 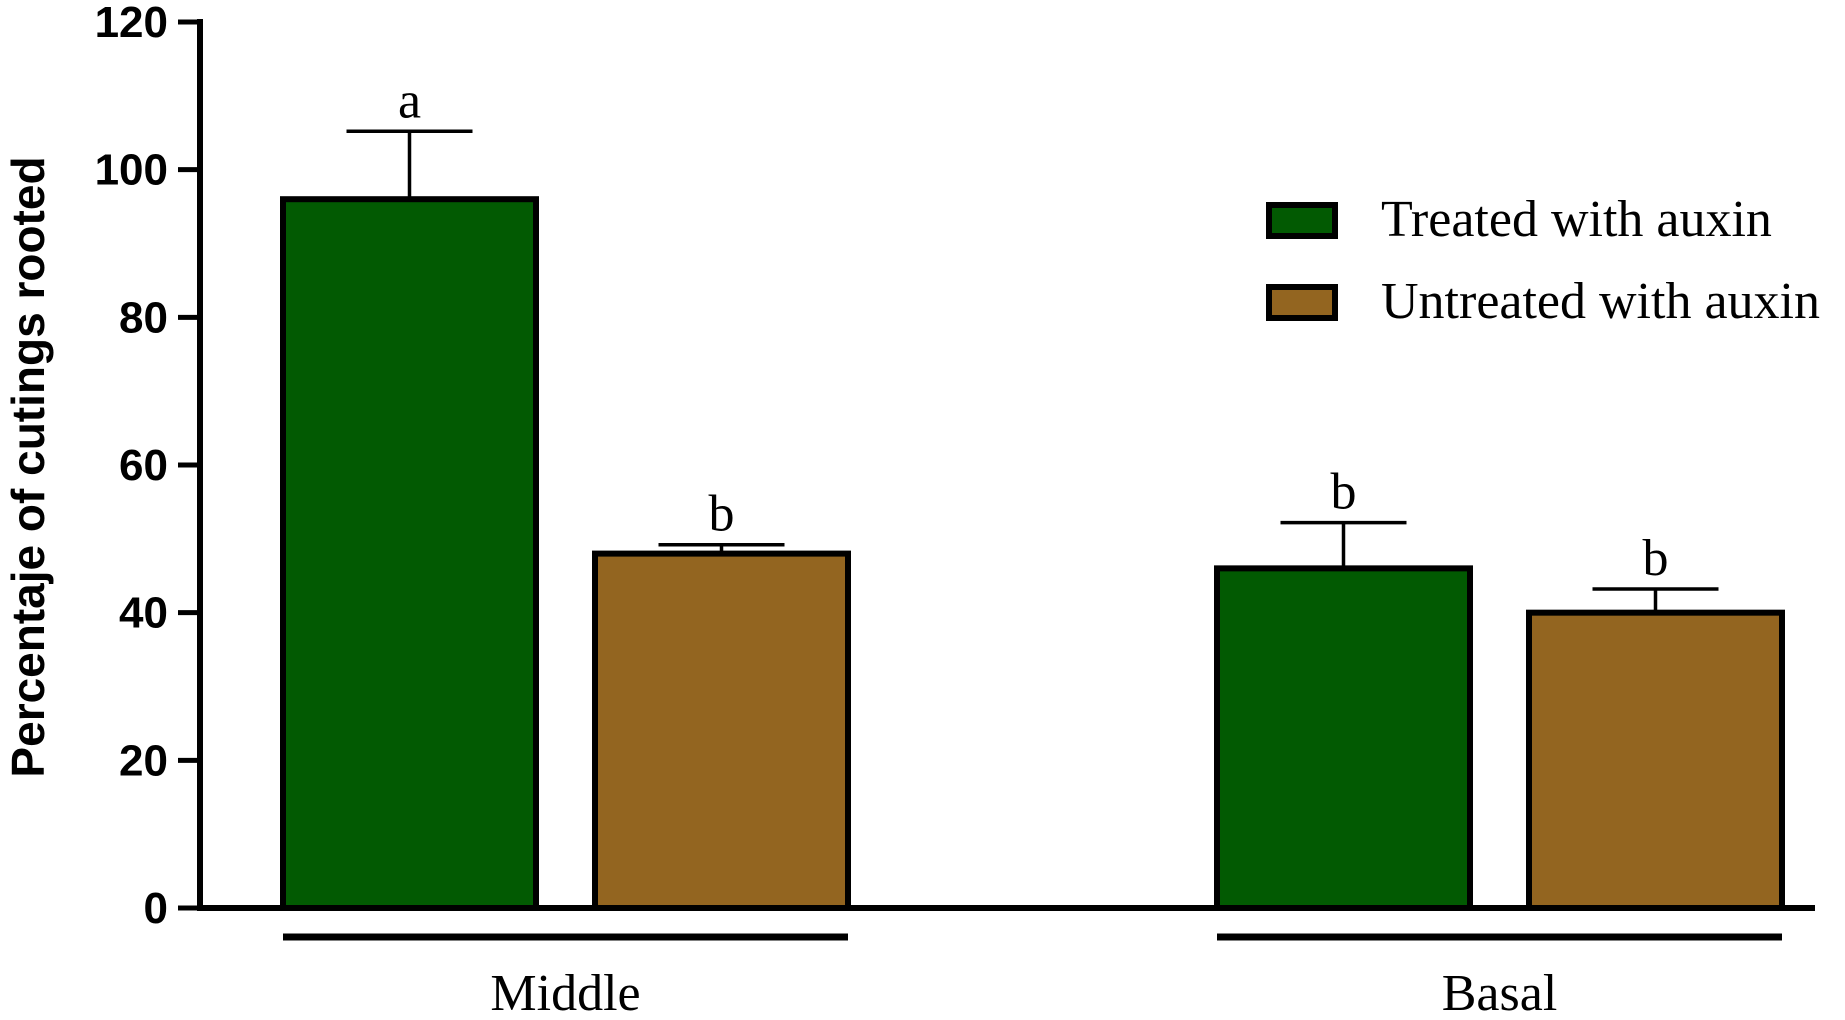 What do you see at coordinates (143, 760) in the screenshot?
I see `y-tick-label: 20` at bounding box center [143, 760].